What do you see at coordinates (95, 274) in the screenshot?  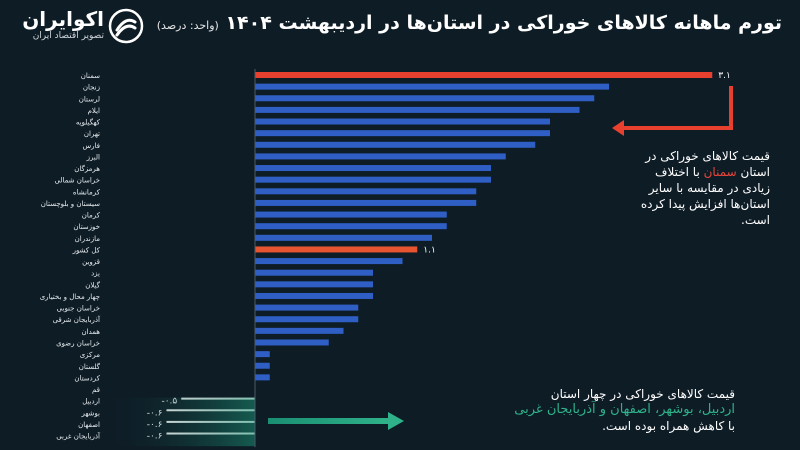 I see `category-label-17: یزد` at bounding box center [95, 274].